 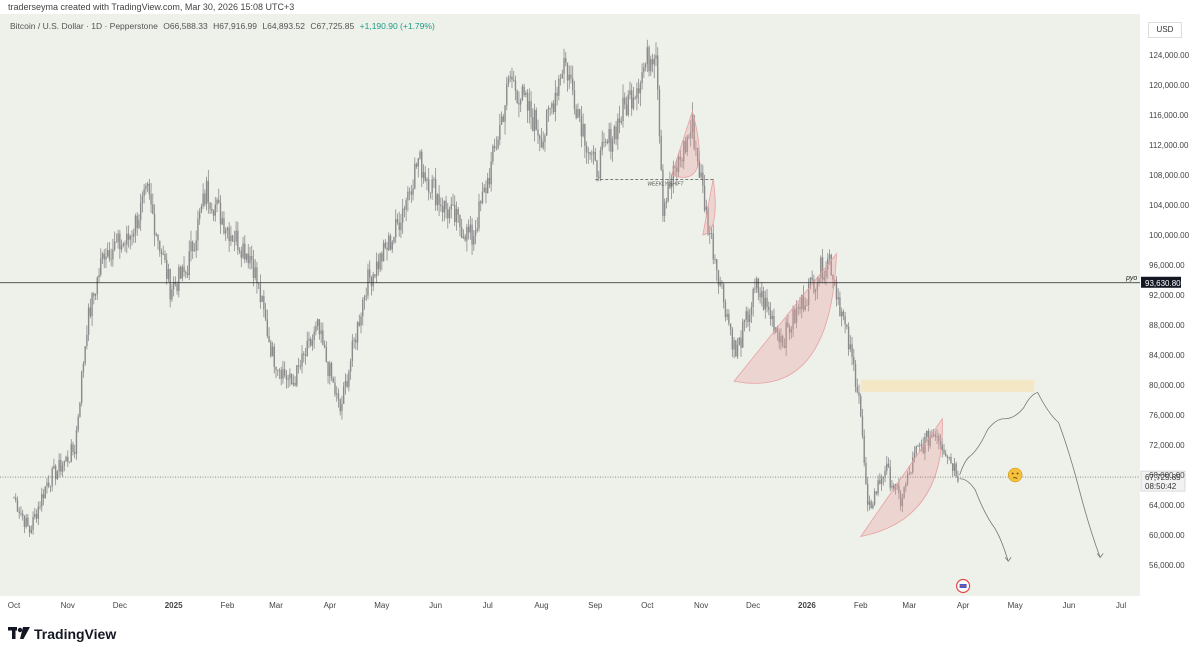 I want to click on projection-arrowhead, so click(x=1008, y=559).